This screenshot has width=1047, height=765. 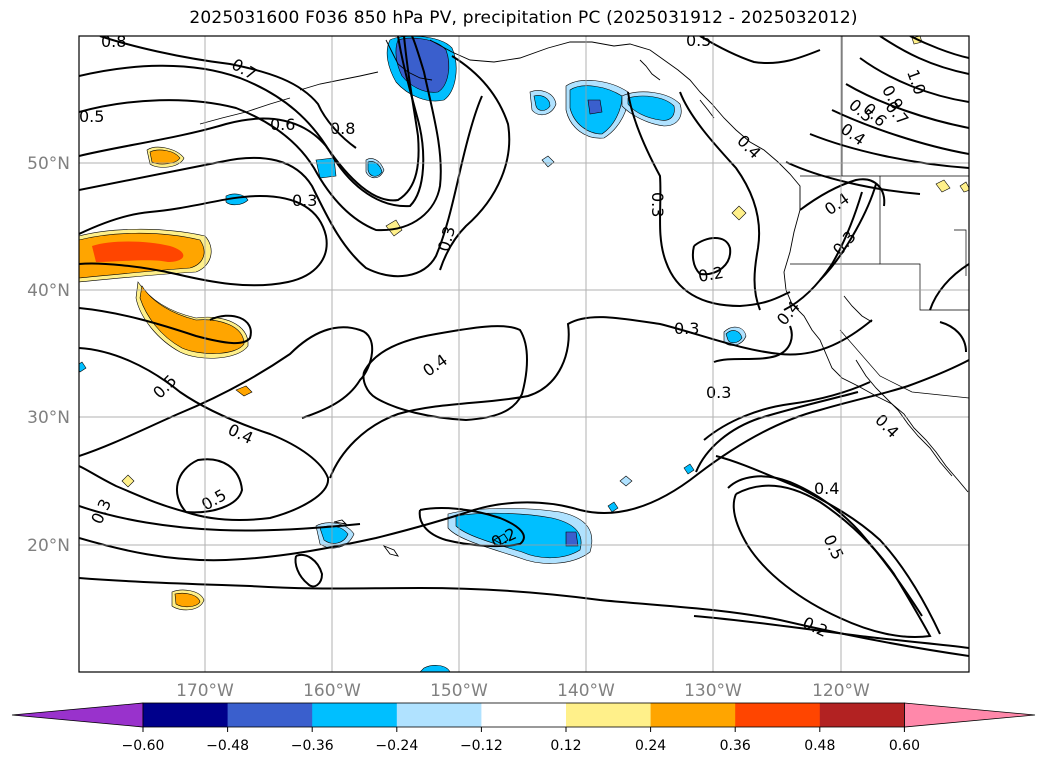 What do you see at coordinates (819, 746) in the screenshot?
I see `colorbar-tick-label: 0.48` at bounding box center [819, 746].